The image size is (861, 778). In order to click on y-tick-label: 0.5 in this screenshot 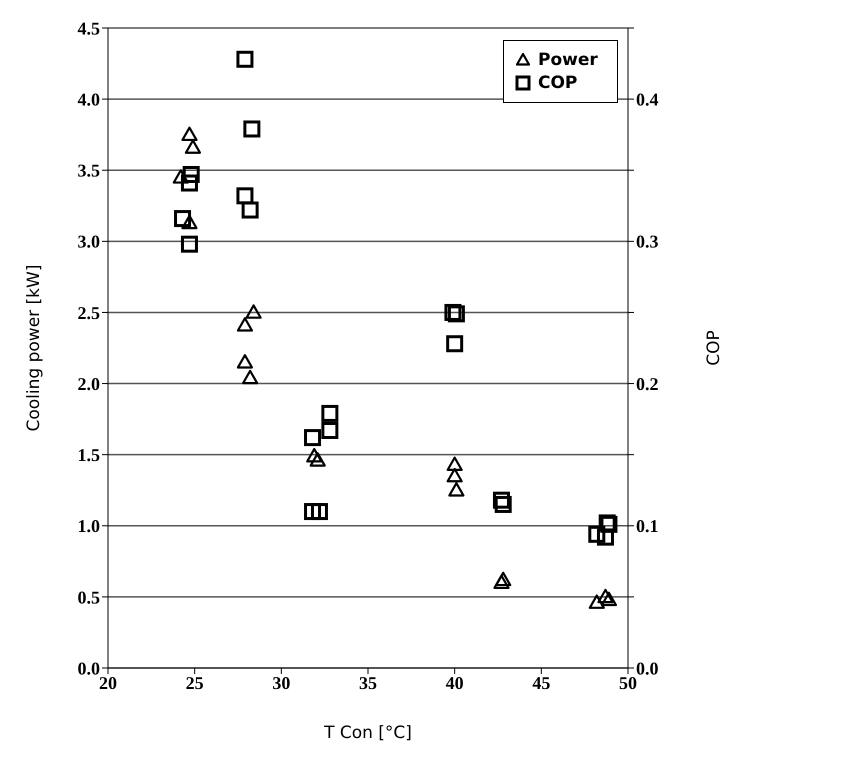, I will do `click(89, 597)`.